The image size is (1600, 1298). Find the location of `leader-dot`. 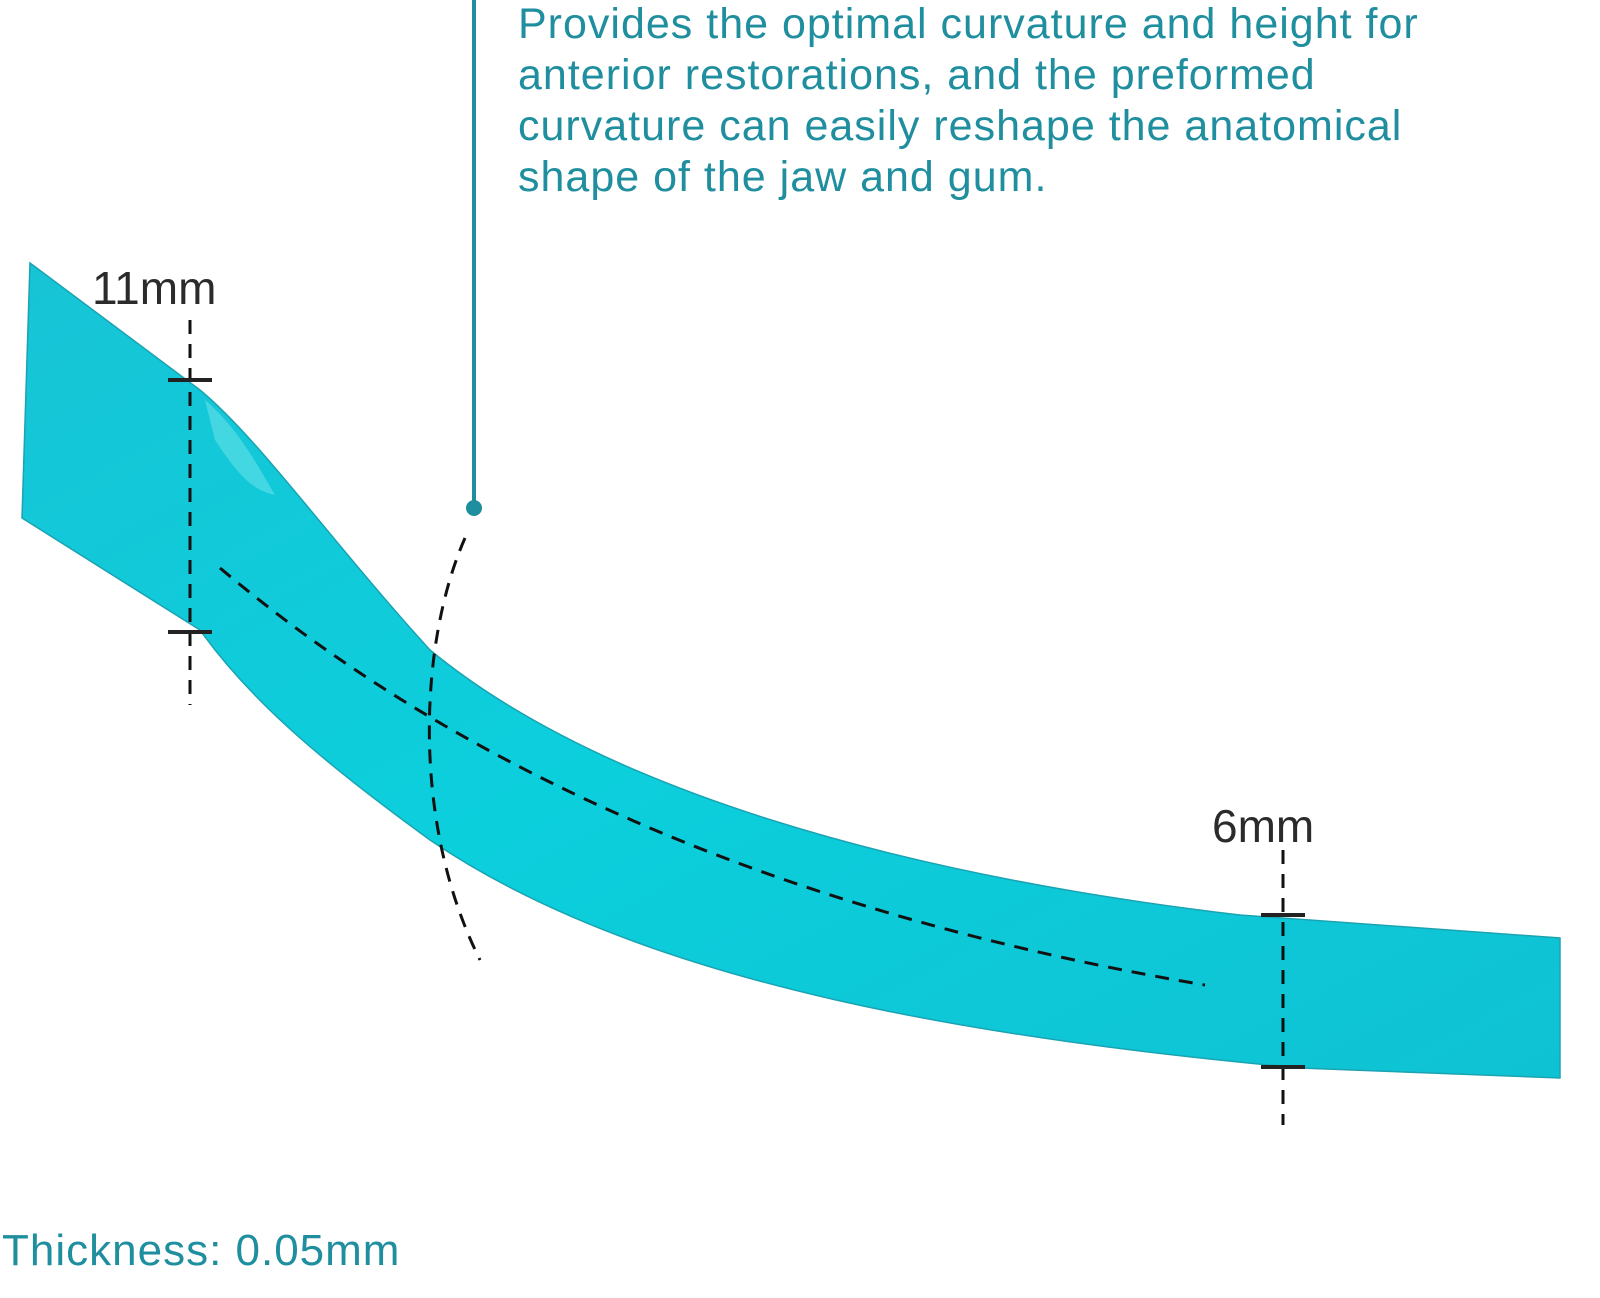

leader-dot is located at coordinates (474, 508).